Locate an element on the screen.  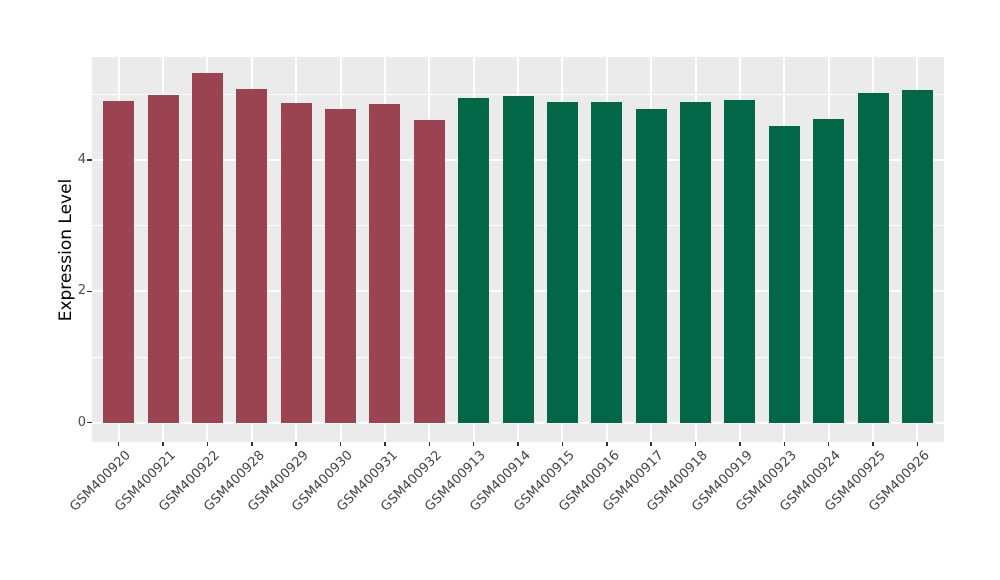
bar-GSM400925 is located at coordinates (873, 258).